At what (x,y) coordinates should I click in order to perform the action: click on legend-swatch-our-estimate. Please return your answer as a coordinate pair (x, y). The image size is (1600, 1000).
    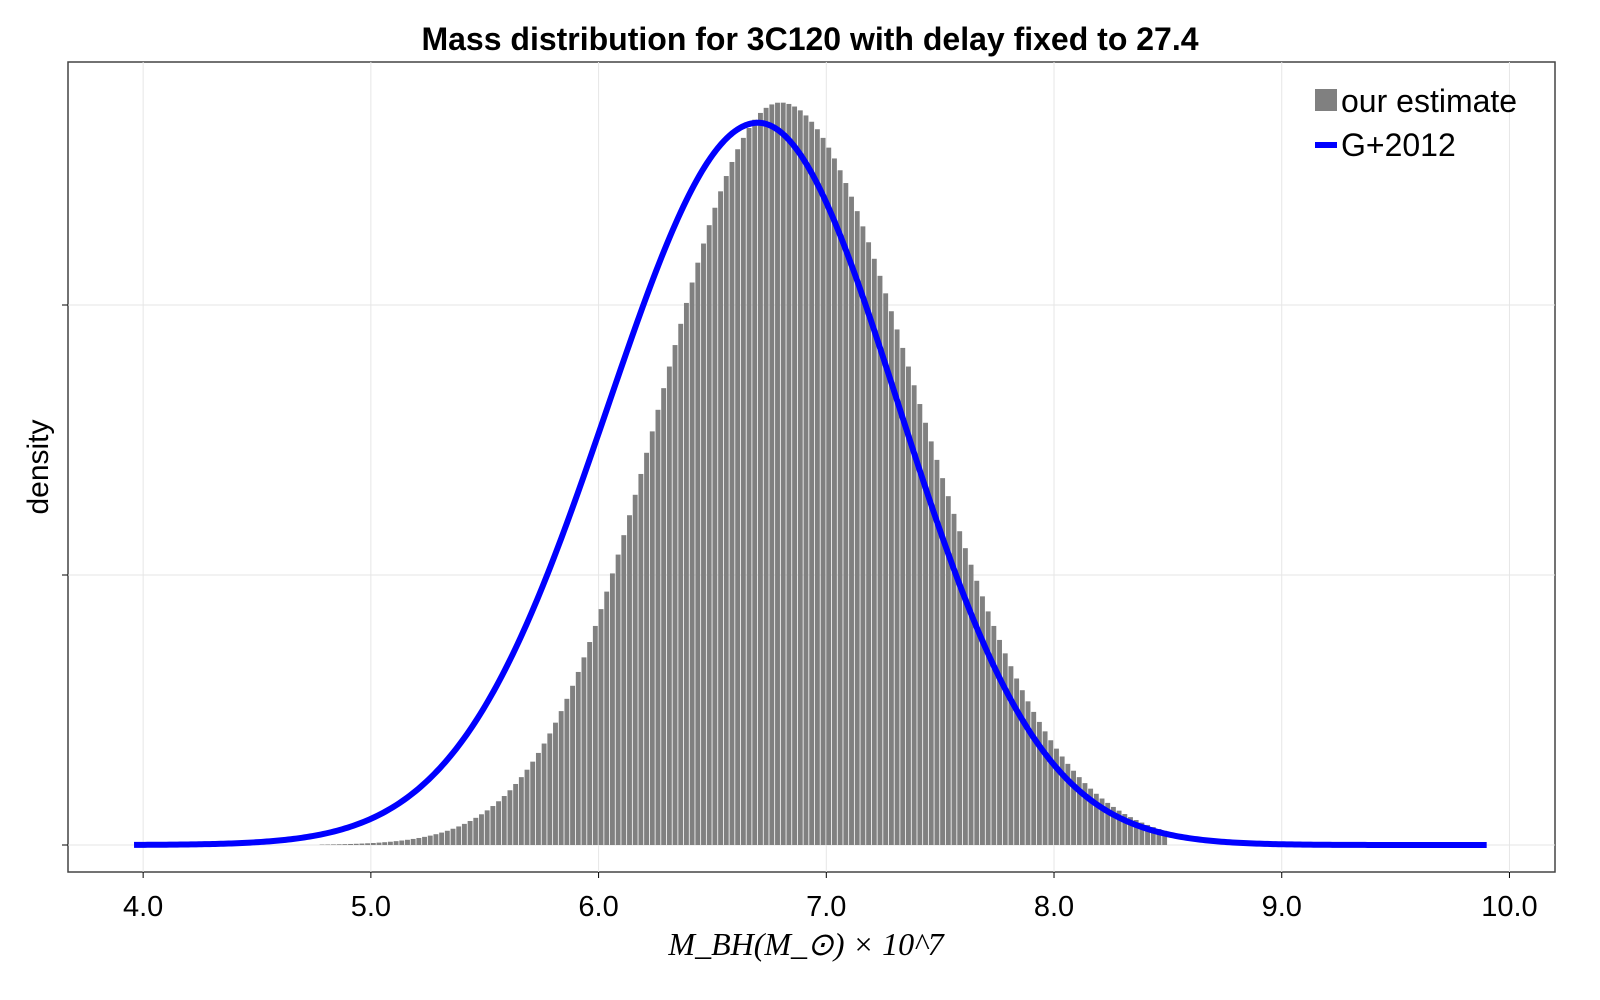
    Looking at the image, I should click on (1326, 100).